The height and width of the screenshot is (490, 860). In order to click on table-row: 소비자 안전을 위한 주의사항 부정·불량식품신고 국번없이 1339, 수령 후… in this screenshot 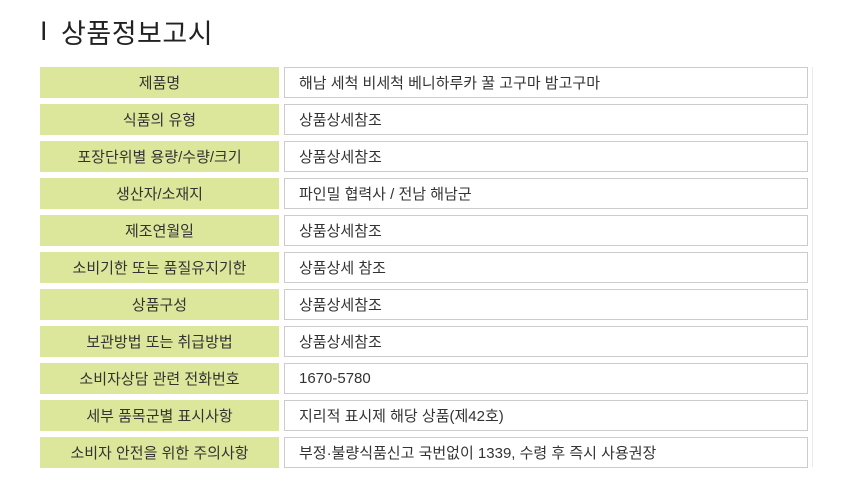, I will do `click(424, 452)`.